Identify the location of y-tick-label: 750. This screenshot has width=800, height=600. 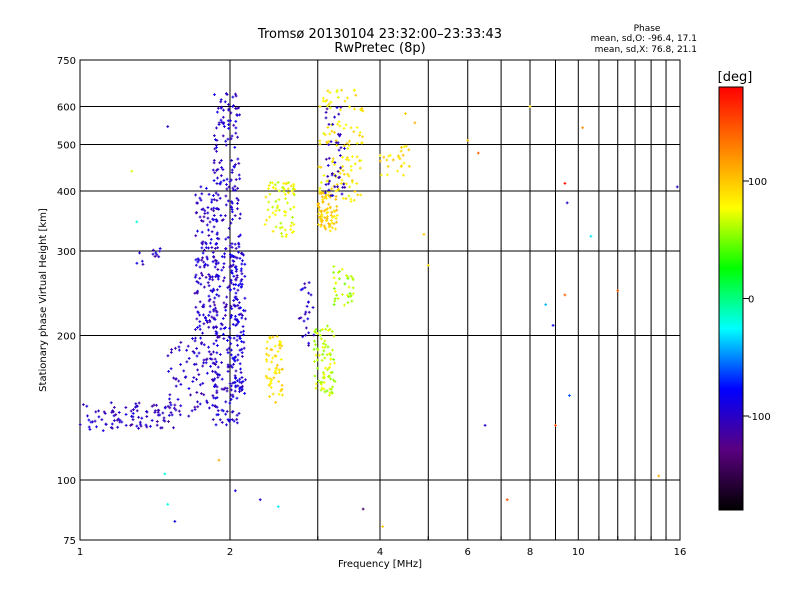
(66, 61).